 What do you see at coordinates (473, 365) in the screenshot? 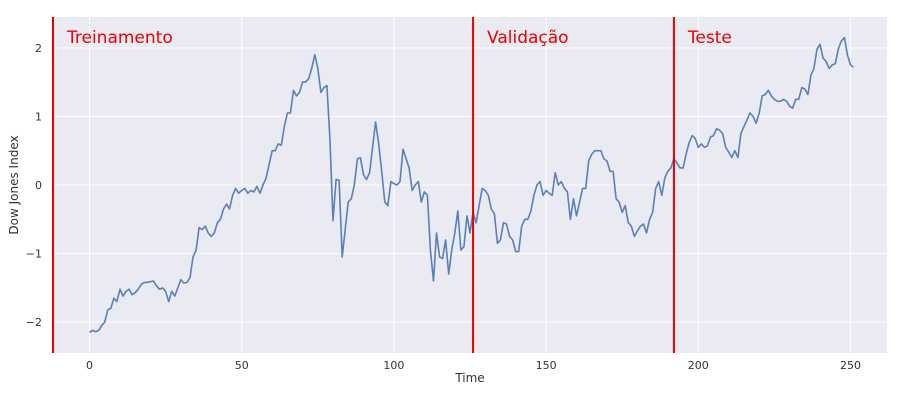
I see `x-axis: 0 50 100 150 200 250` at bounding box center [473, 365].